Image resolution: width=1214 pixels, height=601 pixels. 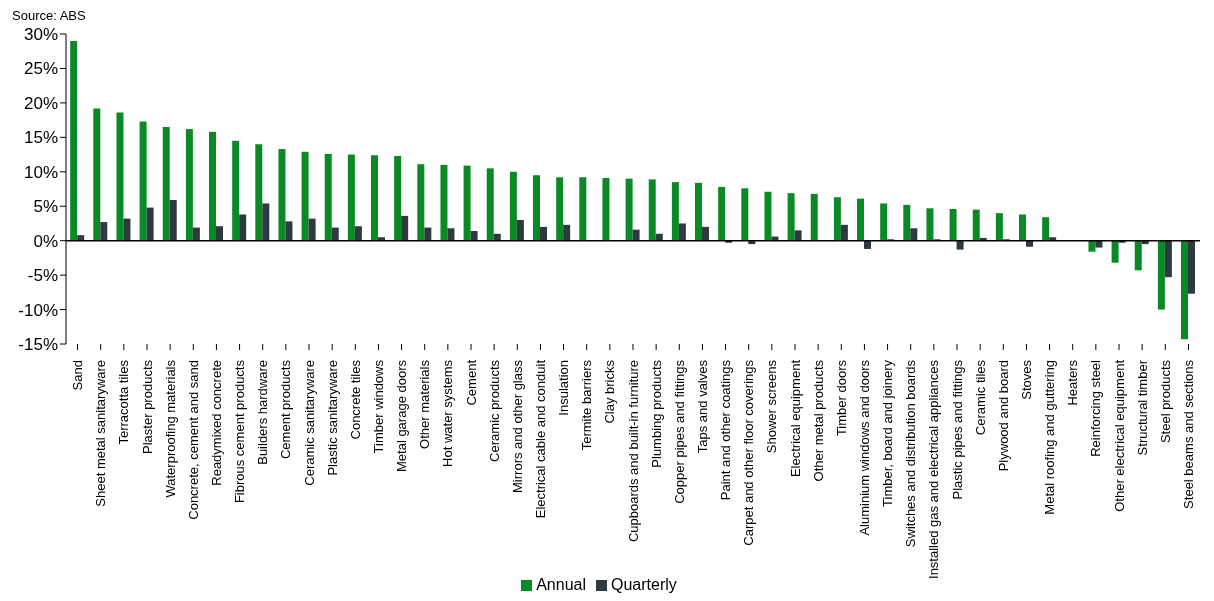 What do you see at coordinates (240, 431) in the screenshot?
I see `x-tick-label: Fibrous cement products` at bounding box center [240, 431].